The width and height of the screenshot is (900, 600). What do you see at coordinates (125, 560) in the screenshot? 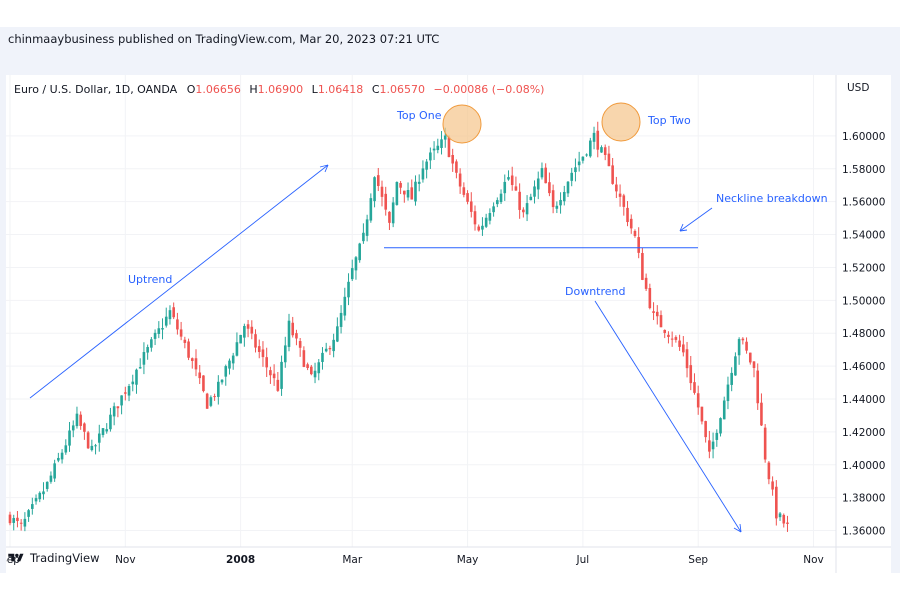
I see `x-tick-label: Nov` at bounding box center [125, 560].